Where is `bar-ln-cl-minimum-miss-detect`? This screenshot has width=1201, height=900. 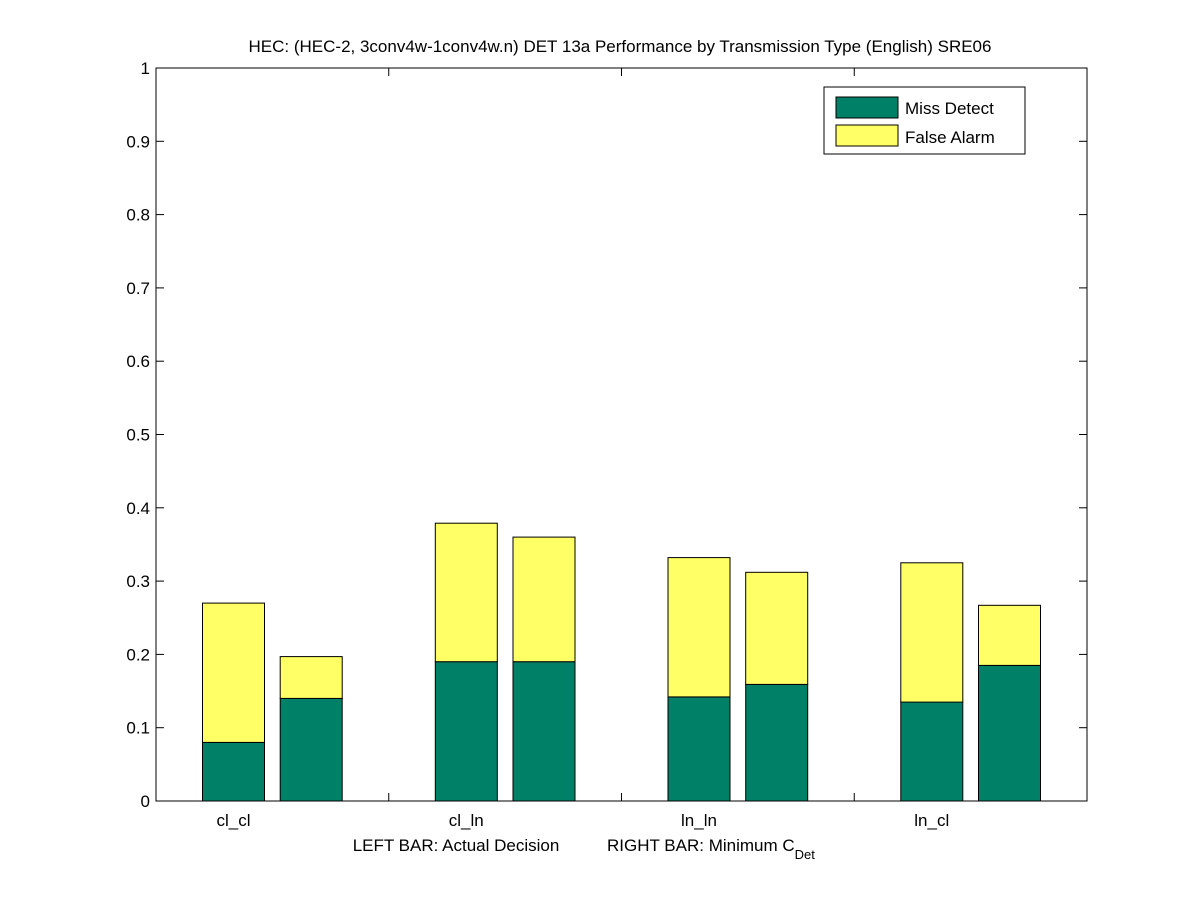 bar-ln-cl-minimum-miss-detect is located at coordinates (1009, 733).